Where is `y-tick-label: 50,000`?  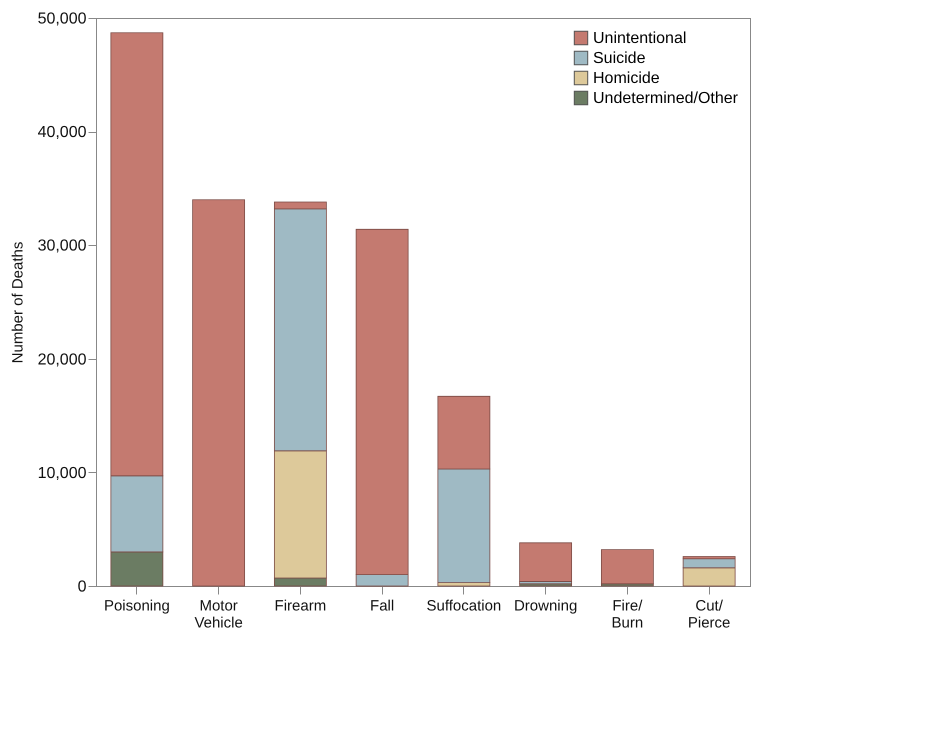
y-tick-label: 50,000 is located at coordinates (62, 19).